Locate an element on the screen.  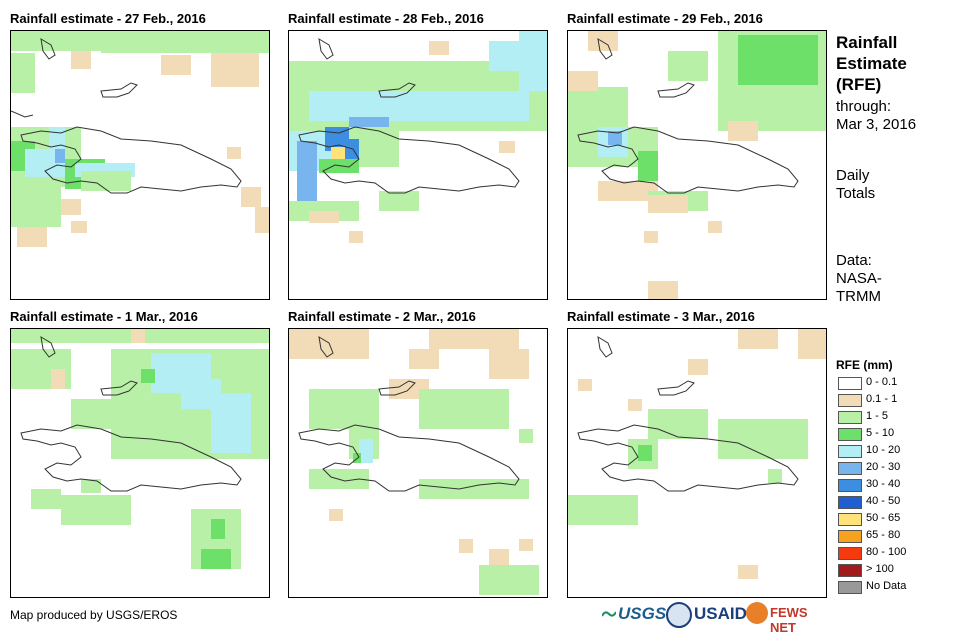
panel-title-1: Rainfall estimate - 27 Feb., 2016 is located at coordinates (108, 18).